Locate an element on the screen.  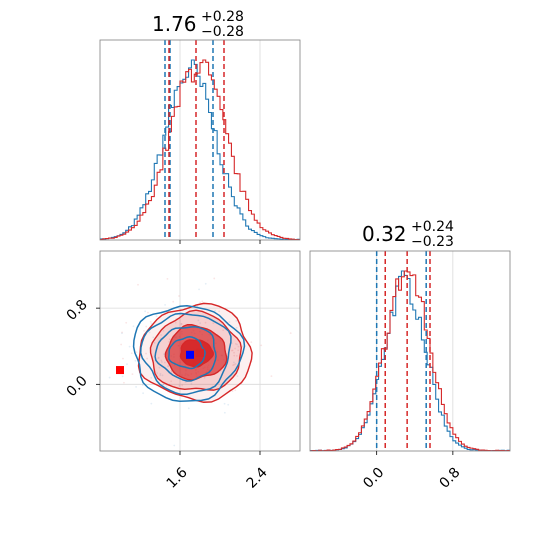
frame-param1 is located at coordinates (200, 140).